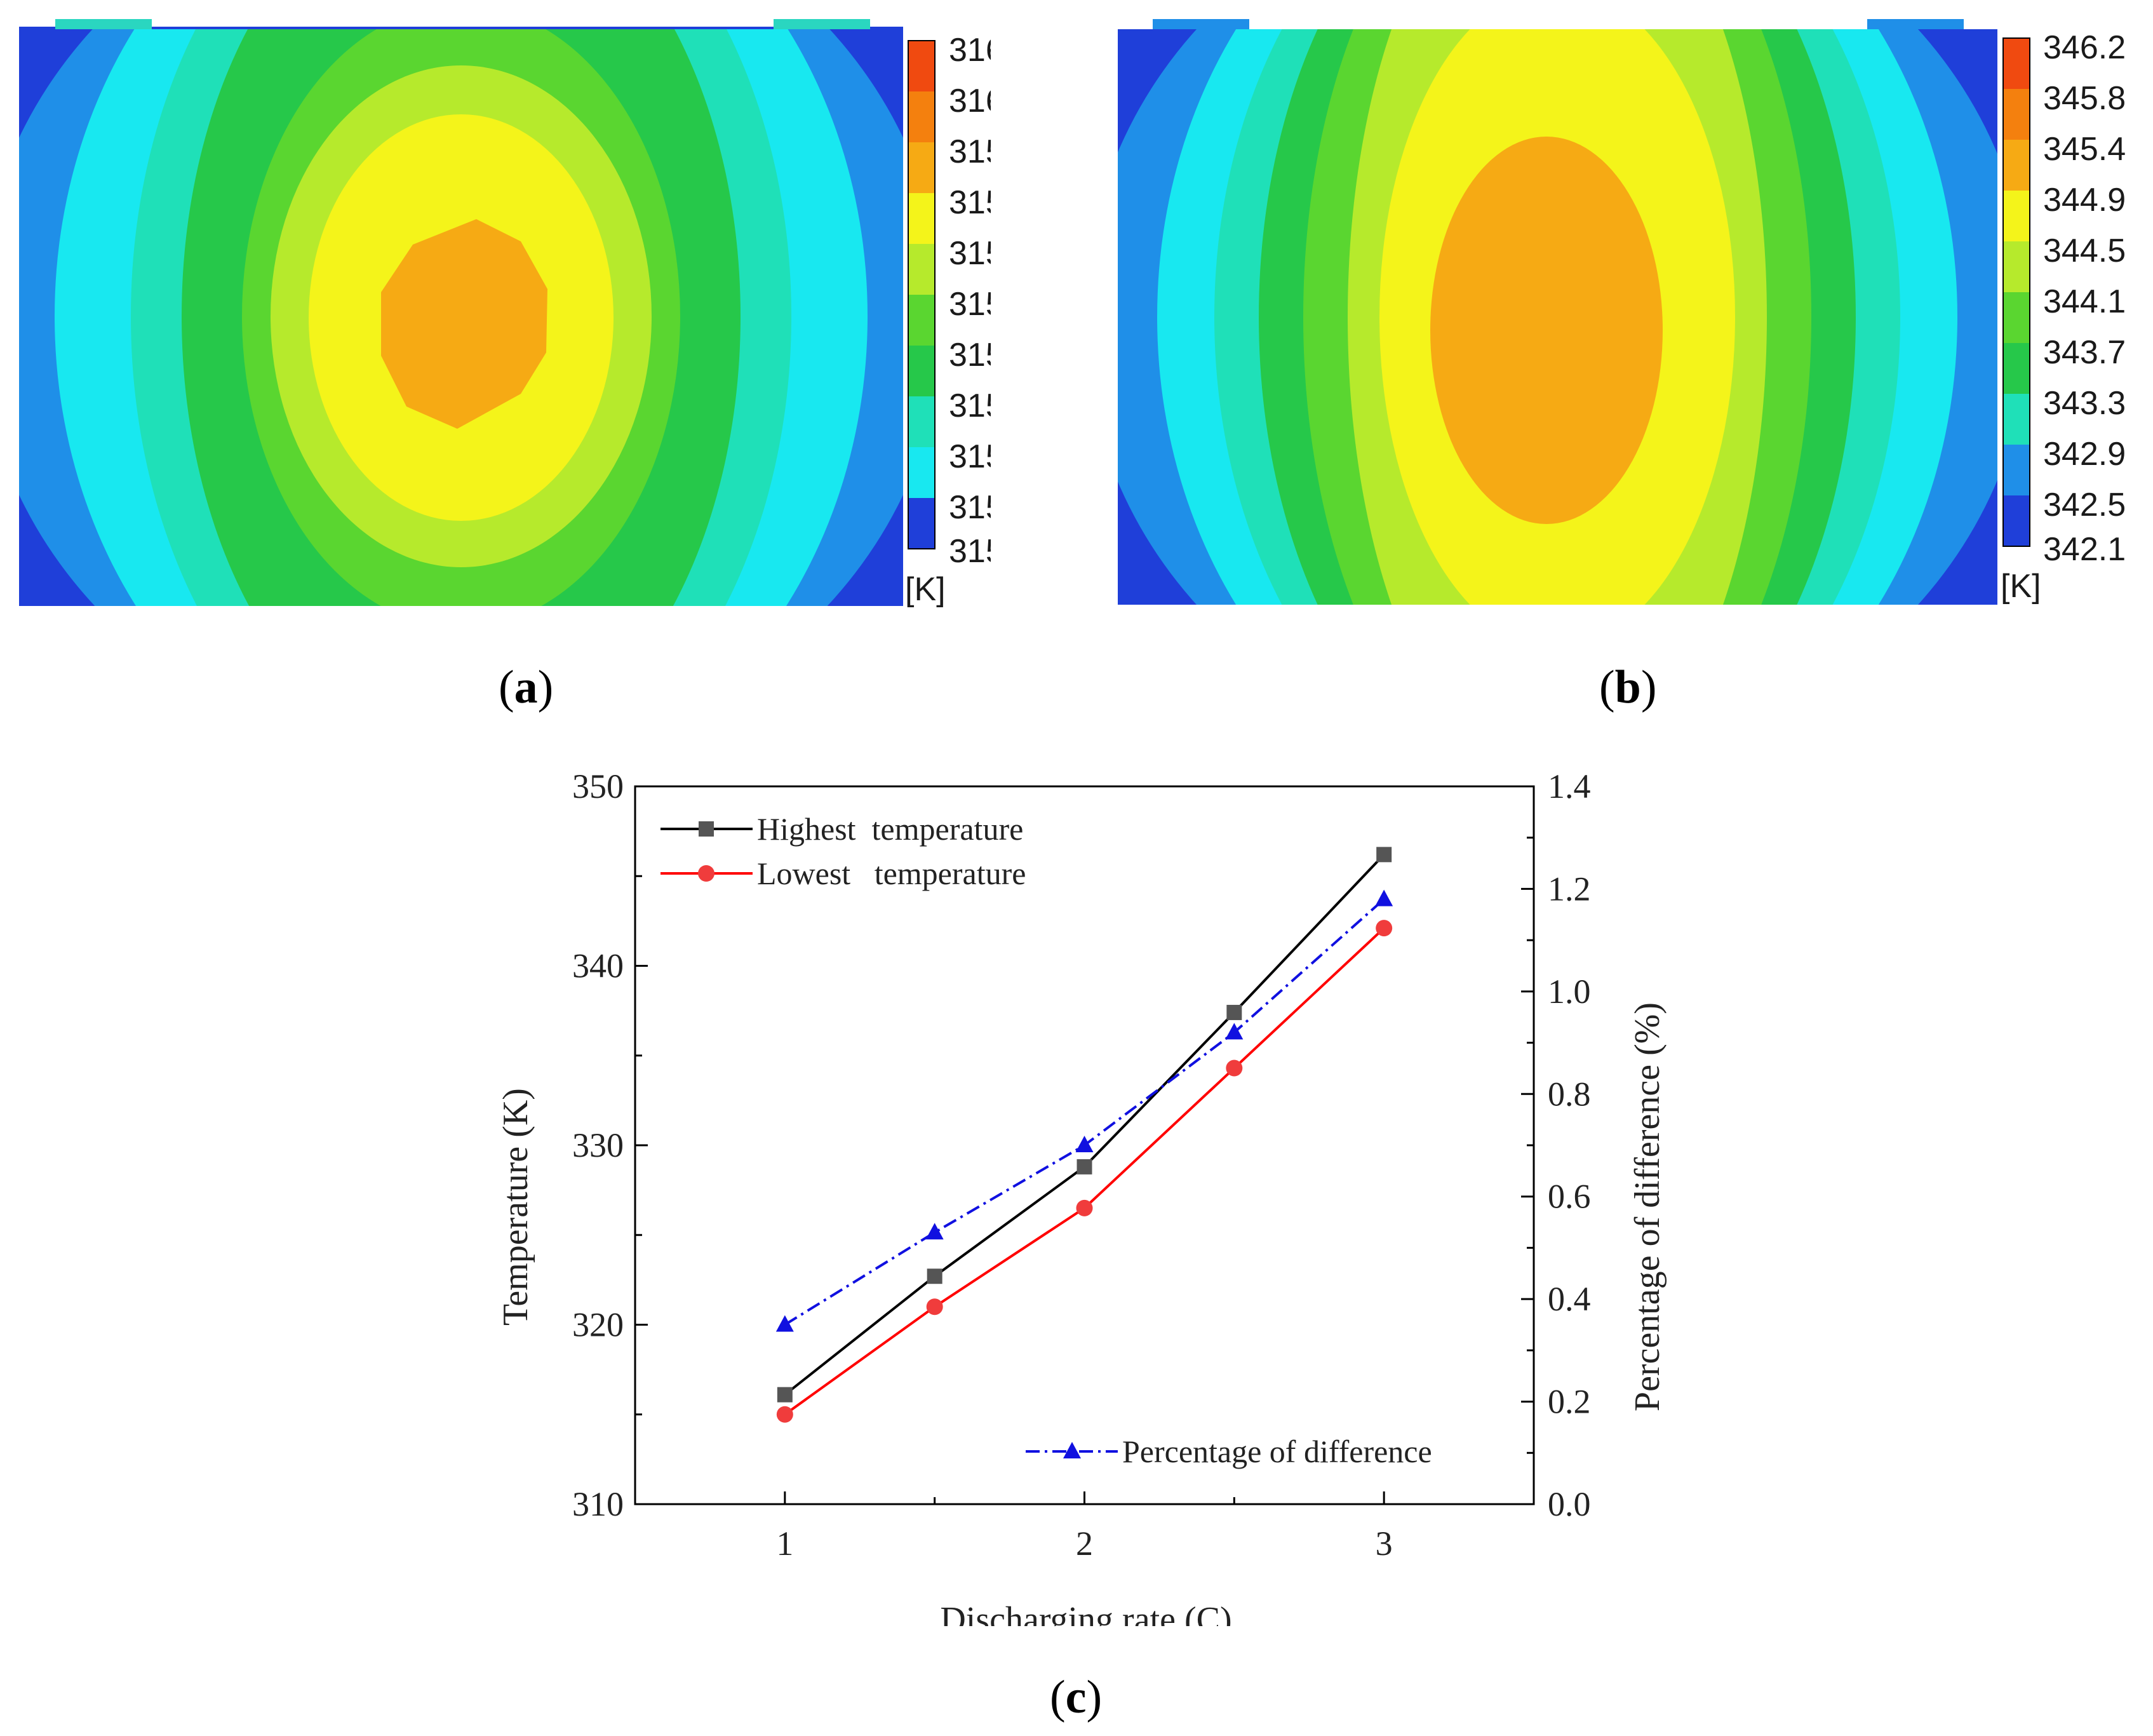  Describe the element at coordinates (1384, 1543) in the screenshot. I see `x-tick-label: 3` at that location.